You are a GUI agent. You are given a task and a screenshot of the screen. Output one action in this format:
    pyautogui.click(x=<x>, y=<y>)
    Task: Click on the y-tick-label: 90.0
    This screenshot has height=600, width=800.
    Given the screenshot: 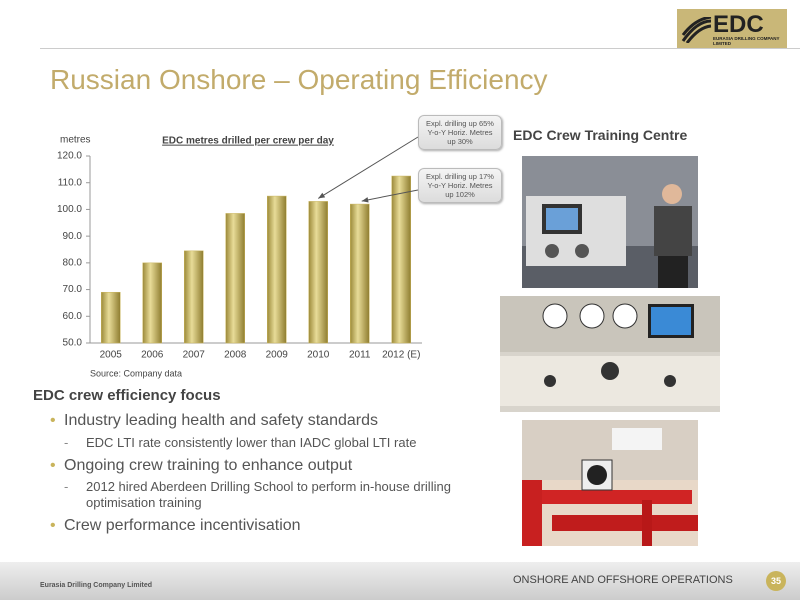 What is the action you would take?
    pyautogui.click(x=73, y=236)
    